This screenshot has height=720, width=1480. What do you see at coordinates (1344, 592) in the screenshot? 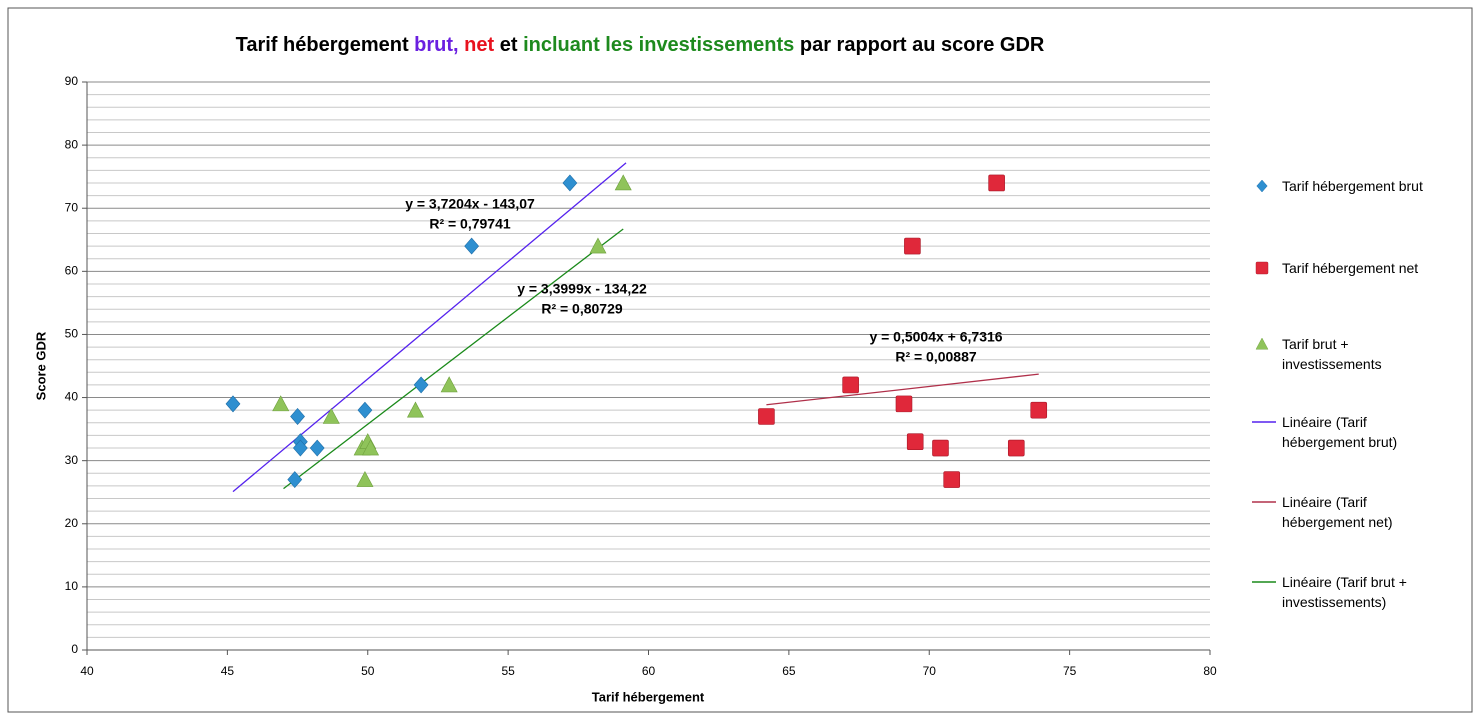
I see `legend-label: Linéaire (Tarif brut + investissements)` at bounding box center [1344, 592].